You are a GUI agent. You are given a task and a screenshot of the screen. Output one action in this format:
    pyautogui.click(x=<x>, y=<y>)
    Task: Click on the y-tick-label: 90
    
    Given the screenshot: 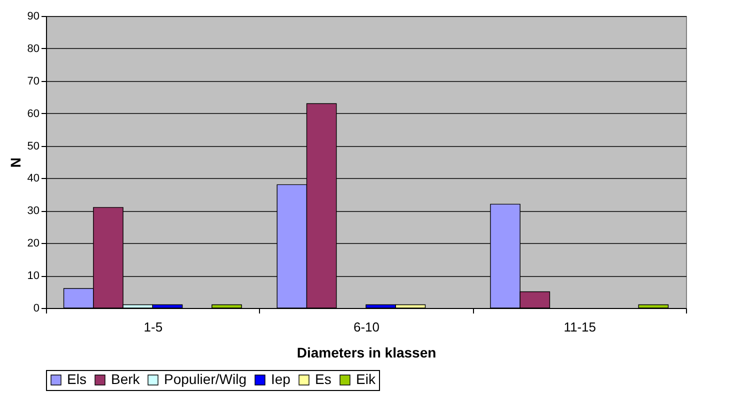 What is the action you would take?
    pyautogui.click(x=33, y=16)
    